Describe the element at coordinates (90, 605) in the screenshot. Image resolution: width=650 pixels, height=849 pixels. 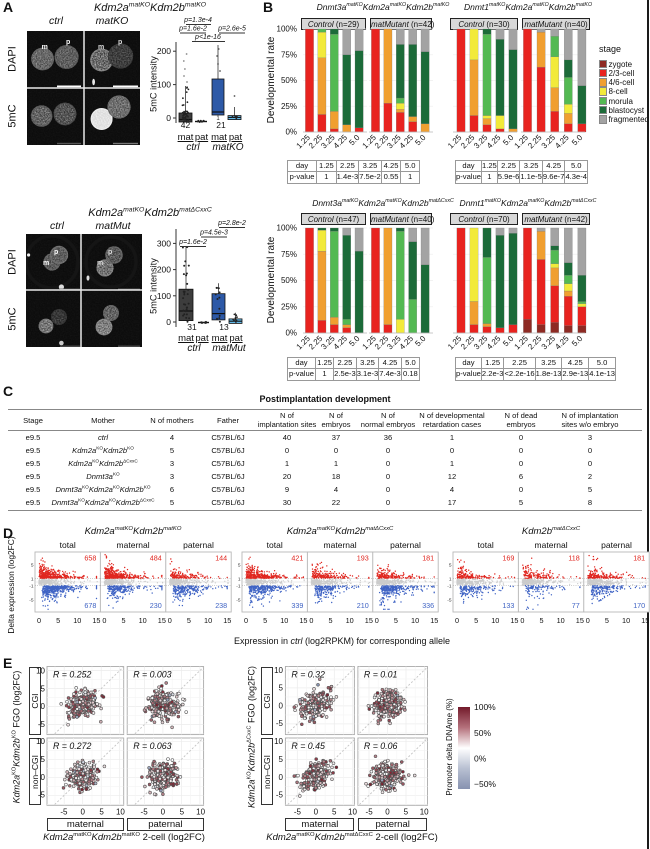
I see `svg-text: 678` at that location.